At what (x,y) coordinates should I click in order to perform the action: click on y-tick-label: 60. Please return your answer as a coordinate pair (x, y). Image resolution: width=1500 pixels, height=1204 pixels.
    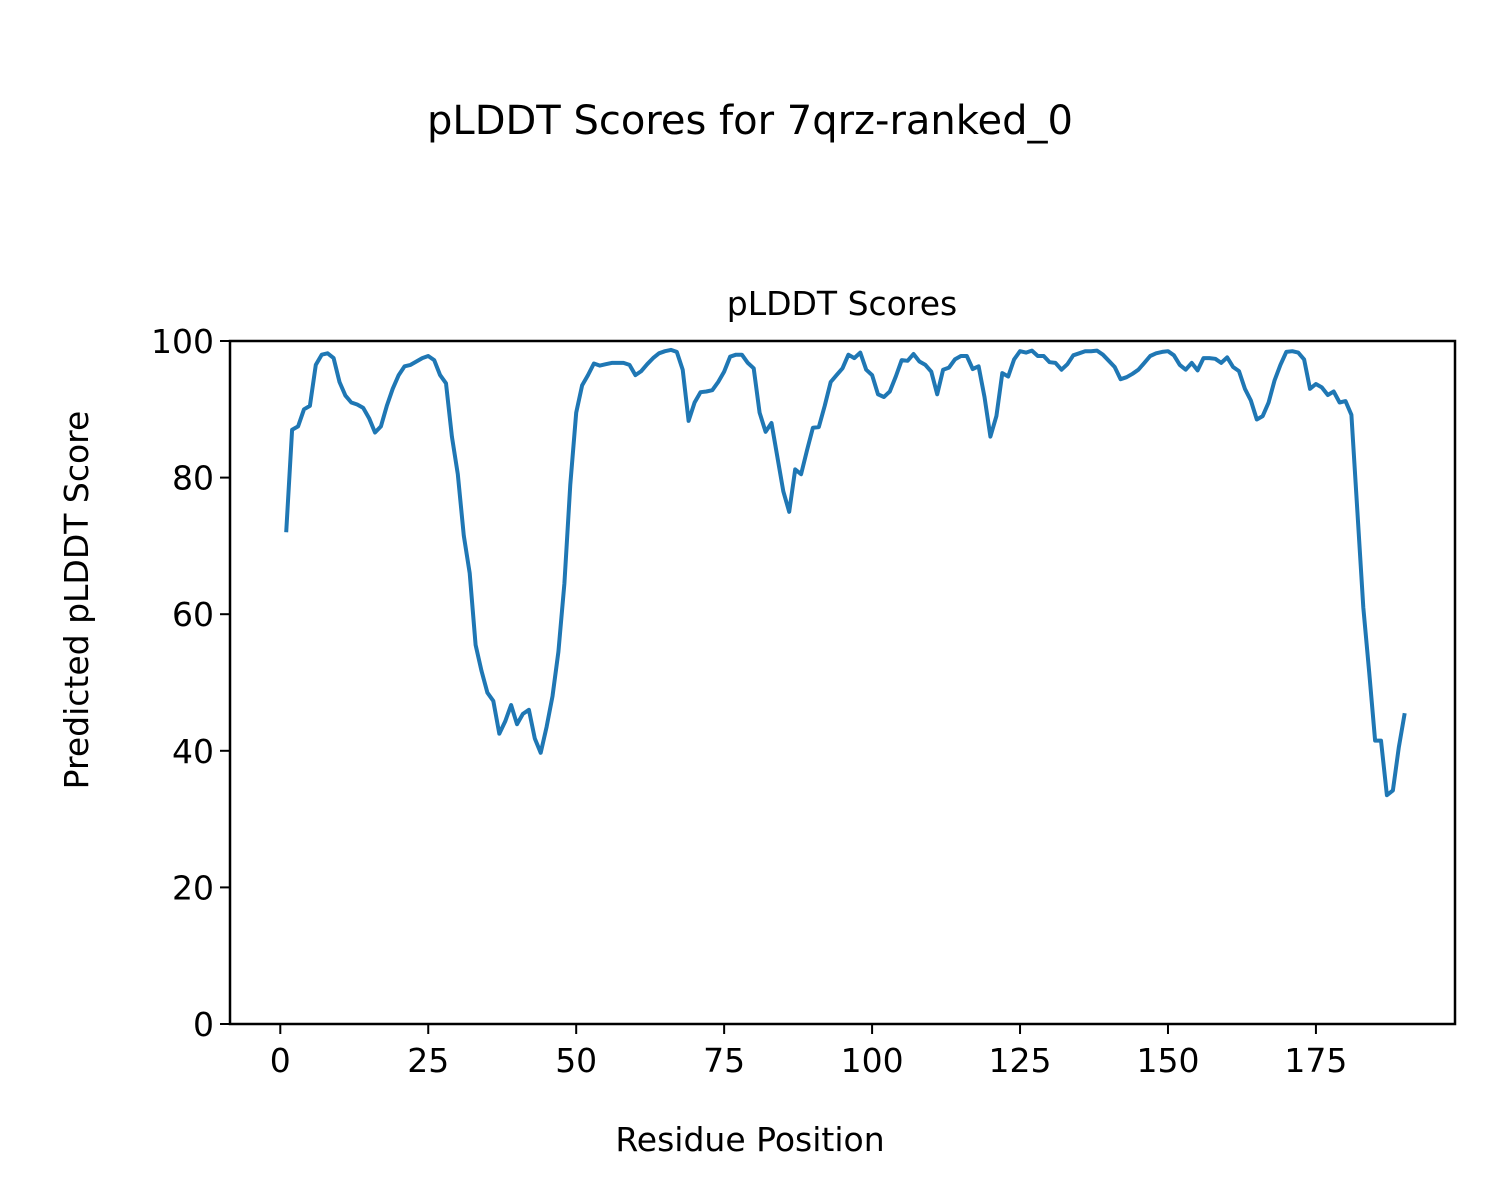
    Looking at the image, I should click on (193, 614).